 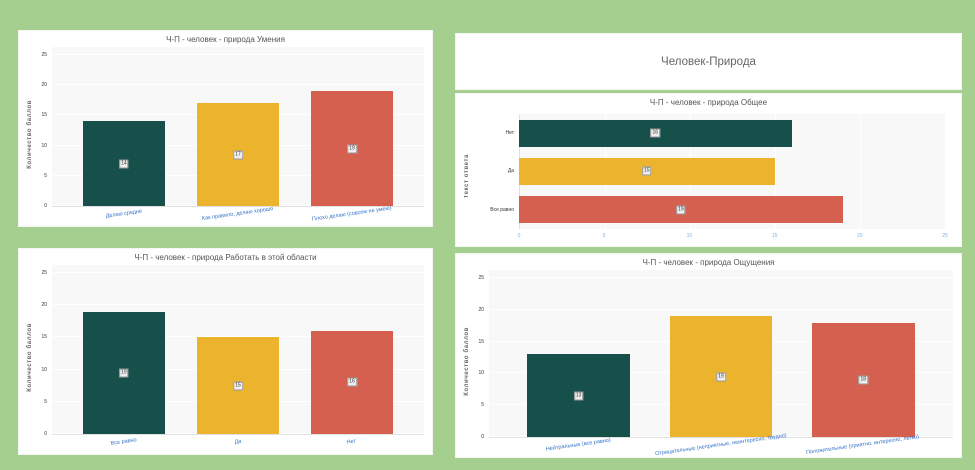 I want to click on category-slot: Делаю средне, so click(x=124, y=214).